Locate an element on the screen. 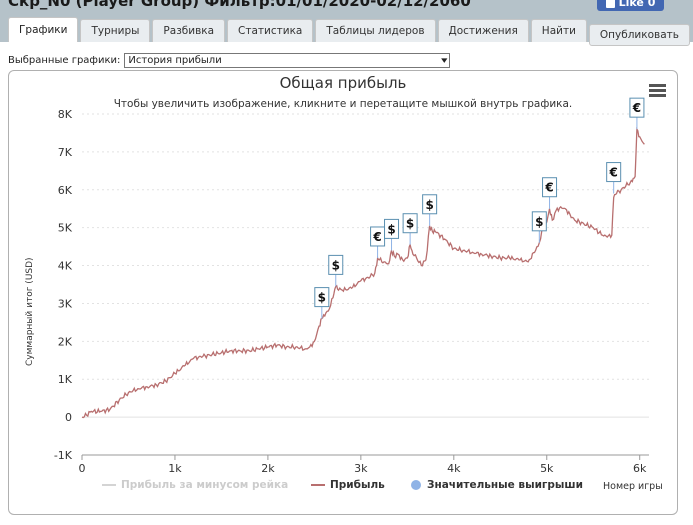 Image resolution: width=693 pixels, height=525 pixels. tab-statistics: Статистика is located at coordinates (270, 30).